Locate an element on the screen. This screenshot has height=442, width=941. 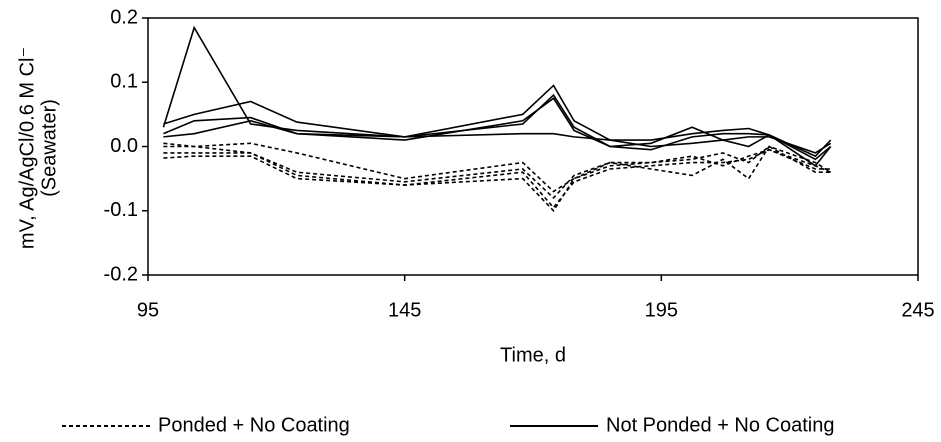
legend-label: Ponded + No Coating is located at coordinates (254, 425).